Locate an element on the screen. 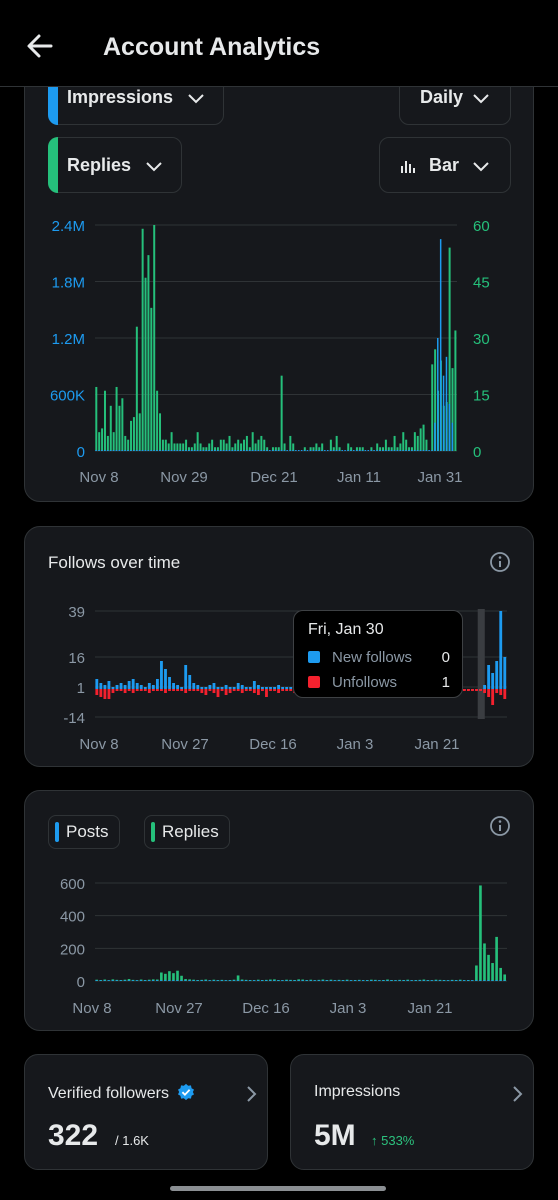 This screenshot has height=1200, width=558. posts-replies-chart: 600 400 200 0 Nov 8 Nov 27 Dec 16 Jan 3 Jan 21 is located at coordinates (280, 947).